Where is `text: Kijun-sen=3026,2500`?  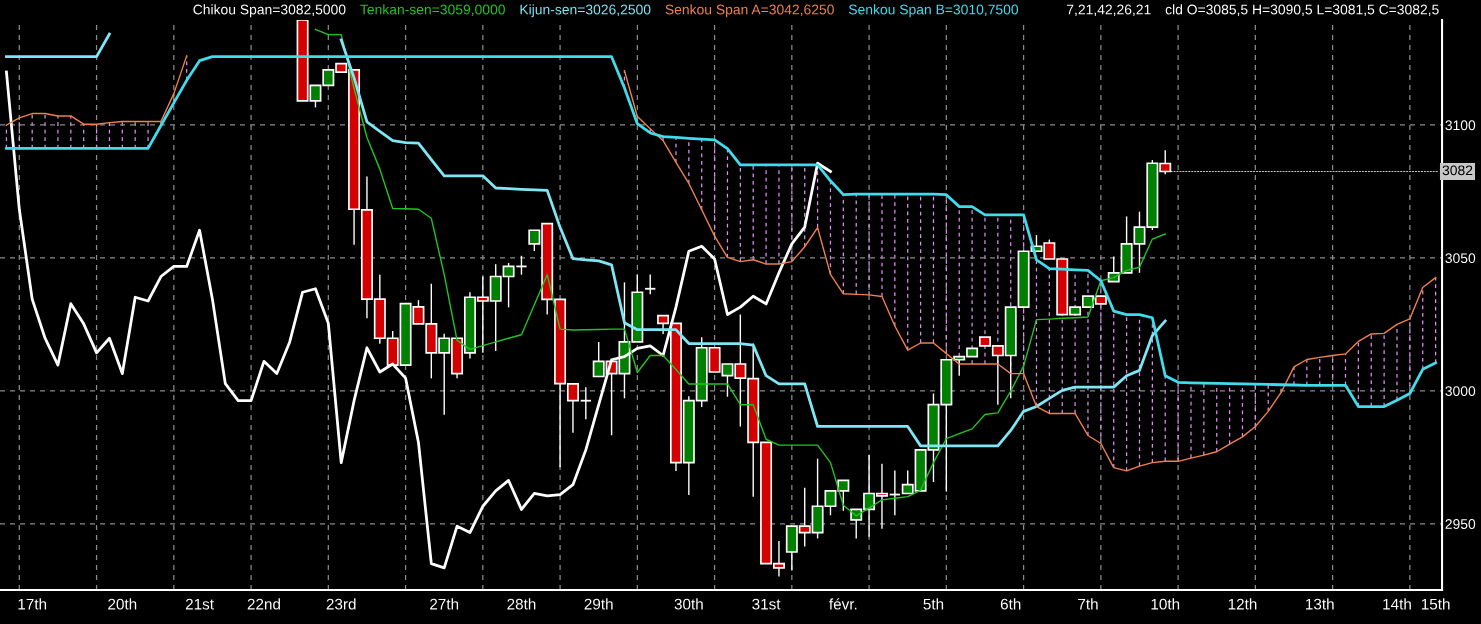
text: Kijun-sen=3026,2500 is located at coordinates (585, 11).